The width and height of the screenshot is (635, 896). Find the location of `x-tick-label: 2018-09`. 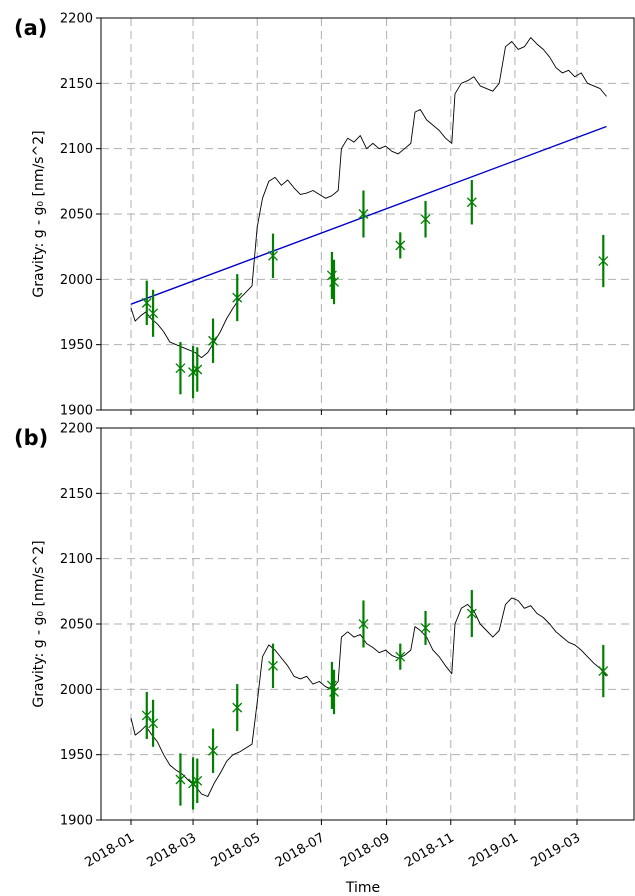

x-tick-label: 2018-09 is located at coordinates (365, 850).